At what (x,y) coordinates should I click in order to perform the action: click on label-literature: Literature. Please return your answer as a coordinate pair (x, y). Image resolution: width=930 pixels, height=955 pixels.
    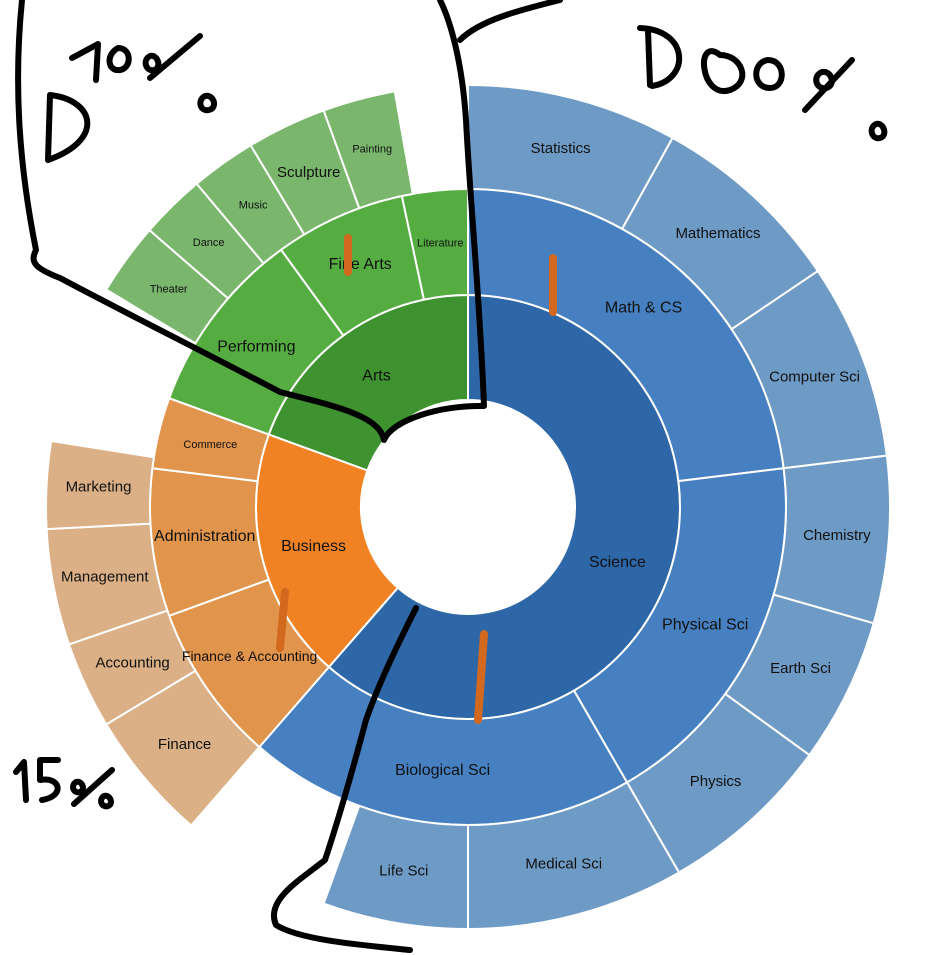
    Looking at the image, I should click on (440, 243).